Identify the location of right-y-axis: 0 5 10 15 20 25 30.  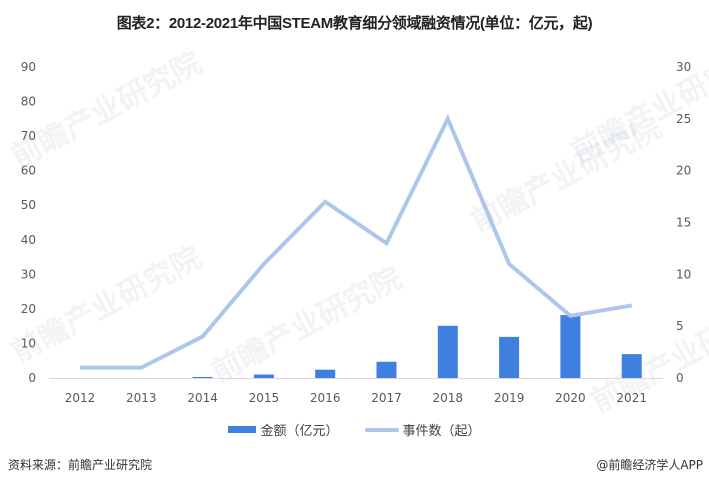
(683, 222).